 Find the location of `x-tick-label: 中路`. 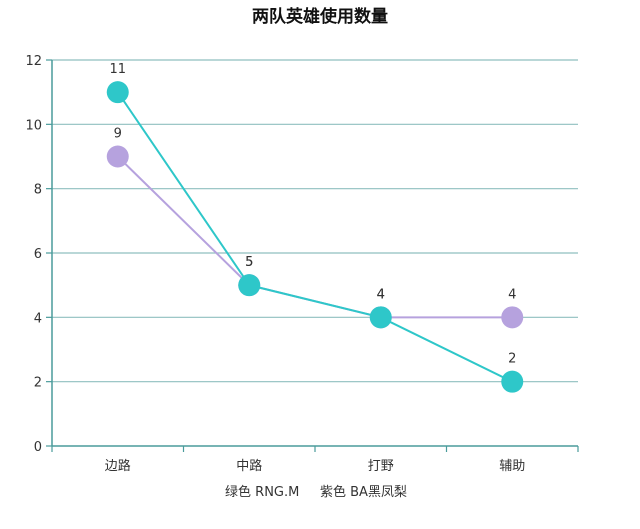

x-tick-label: 中路 is located at coordinates (249, 466).